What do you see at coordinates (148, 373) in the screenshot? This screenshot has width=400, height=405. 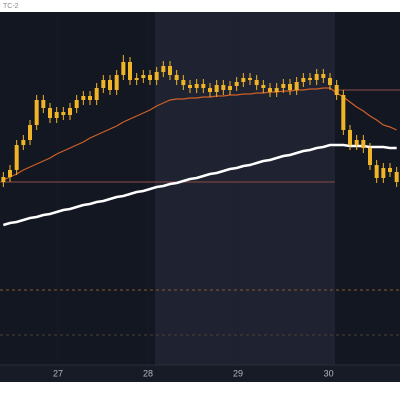 I see `x-tick-label: 28` at bounding box center [148, 373].